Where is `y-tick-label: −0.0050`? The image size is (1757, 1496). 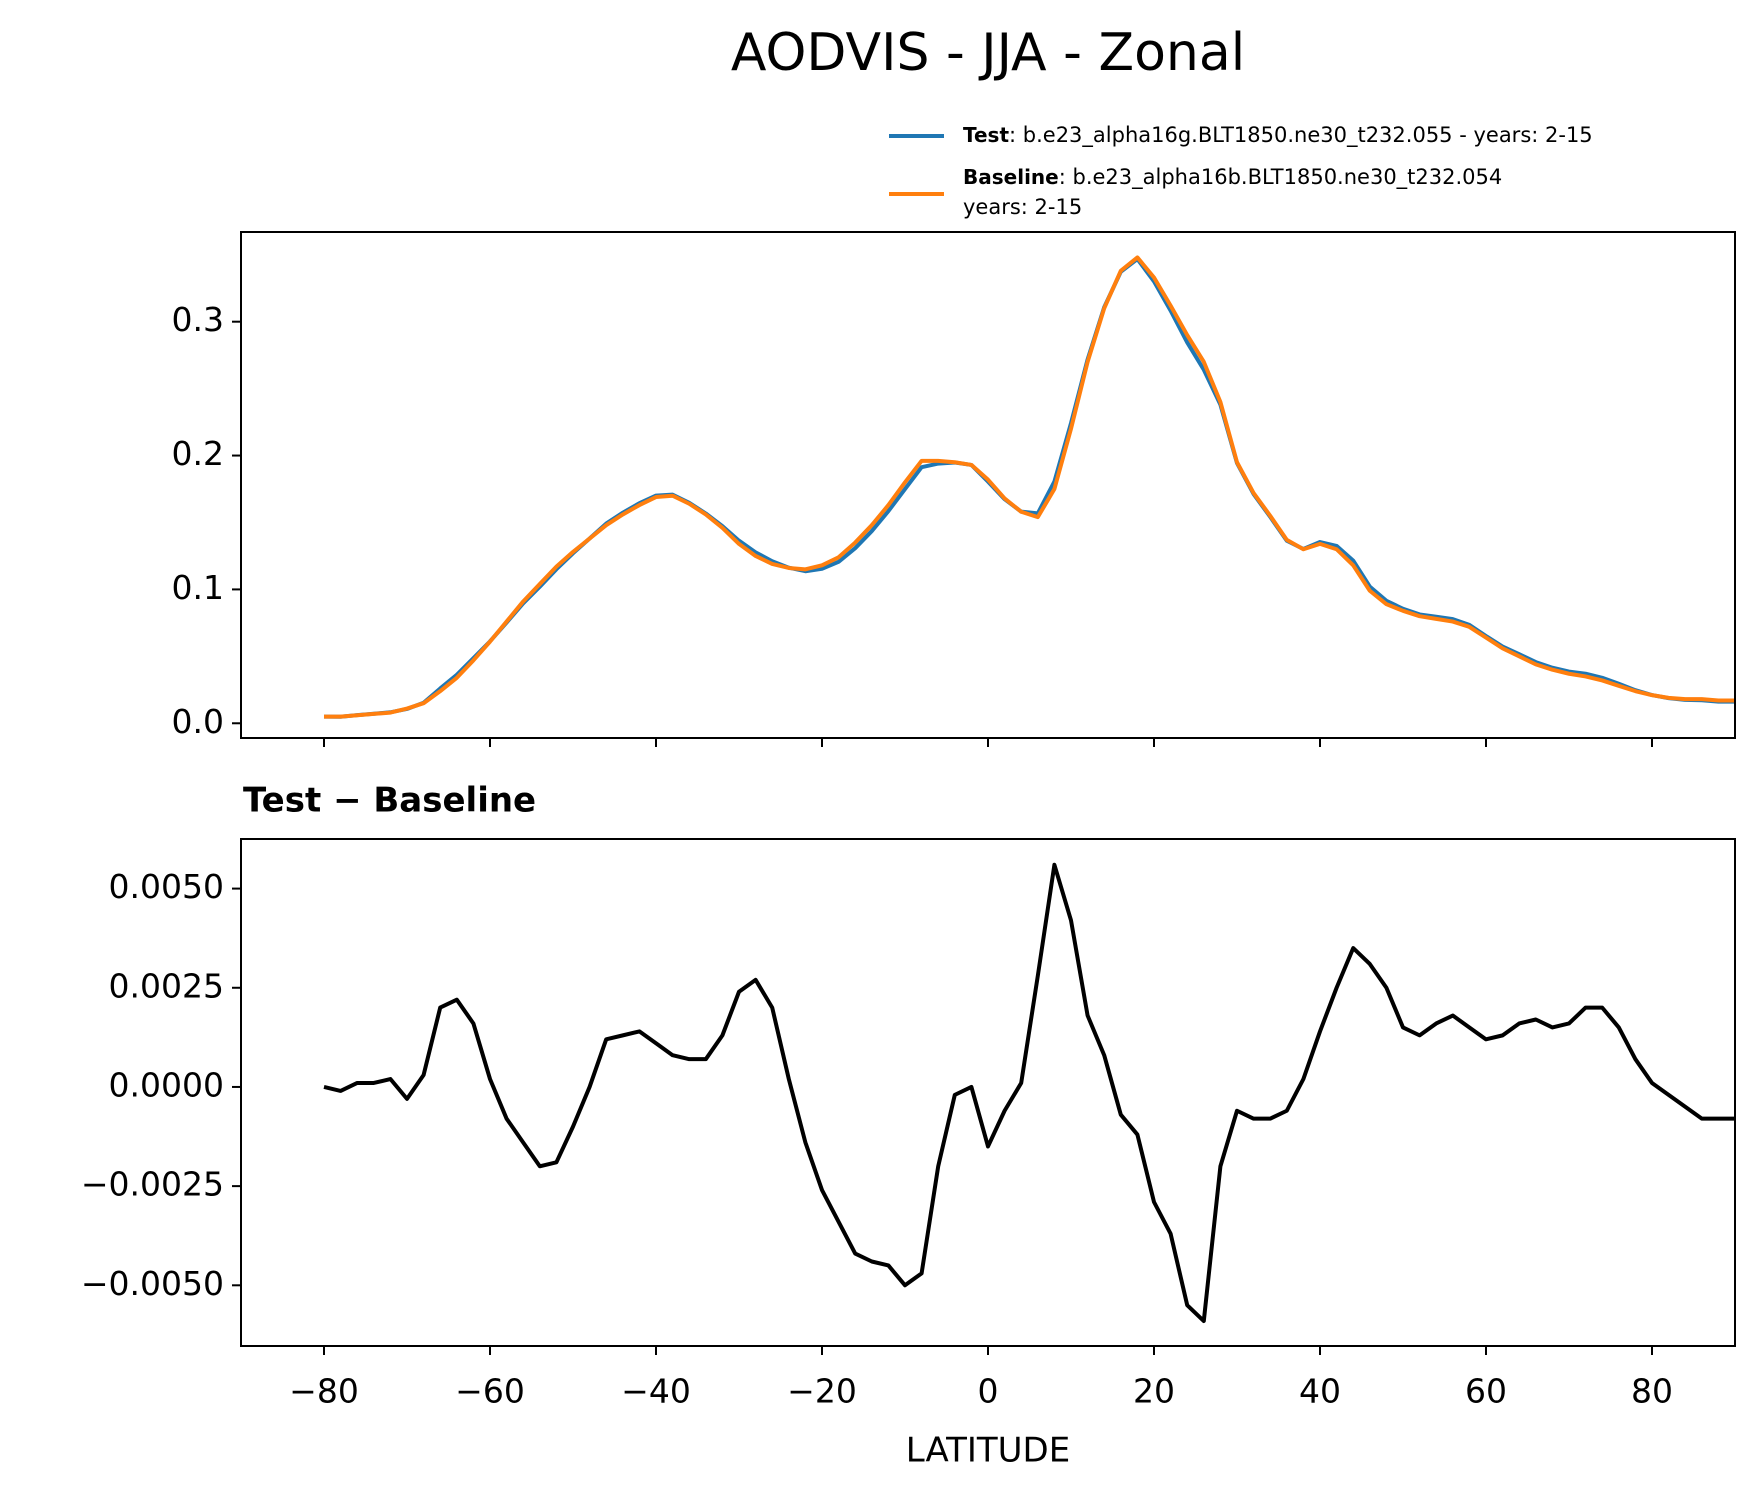 y-tick-label: −0.0050 is located at coordinates (152, 1283).